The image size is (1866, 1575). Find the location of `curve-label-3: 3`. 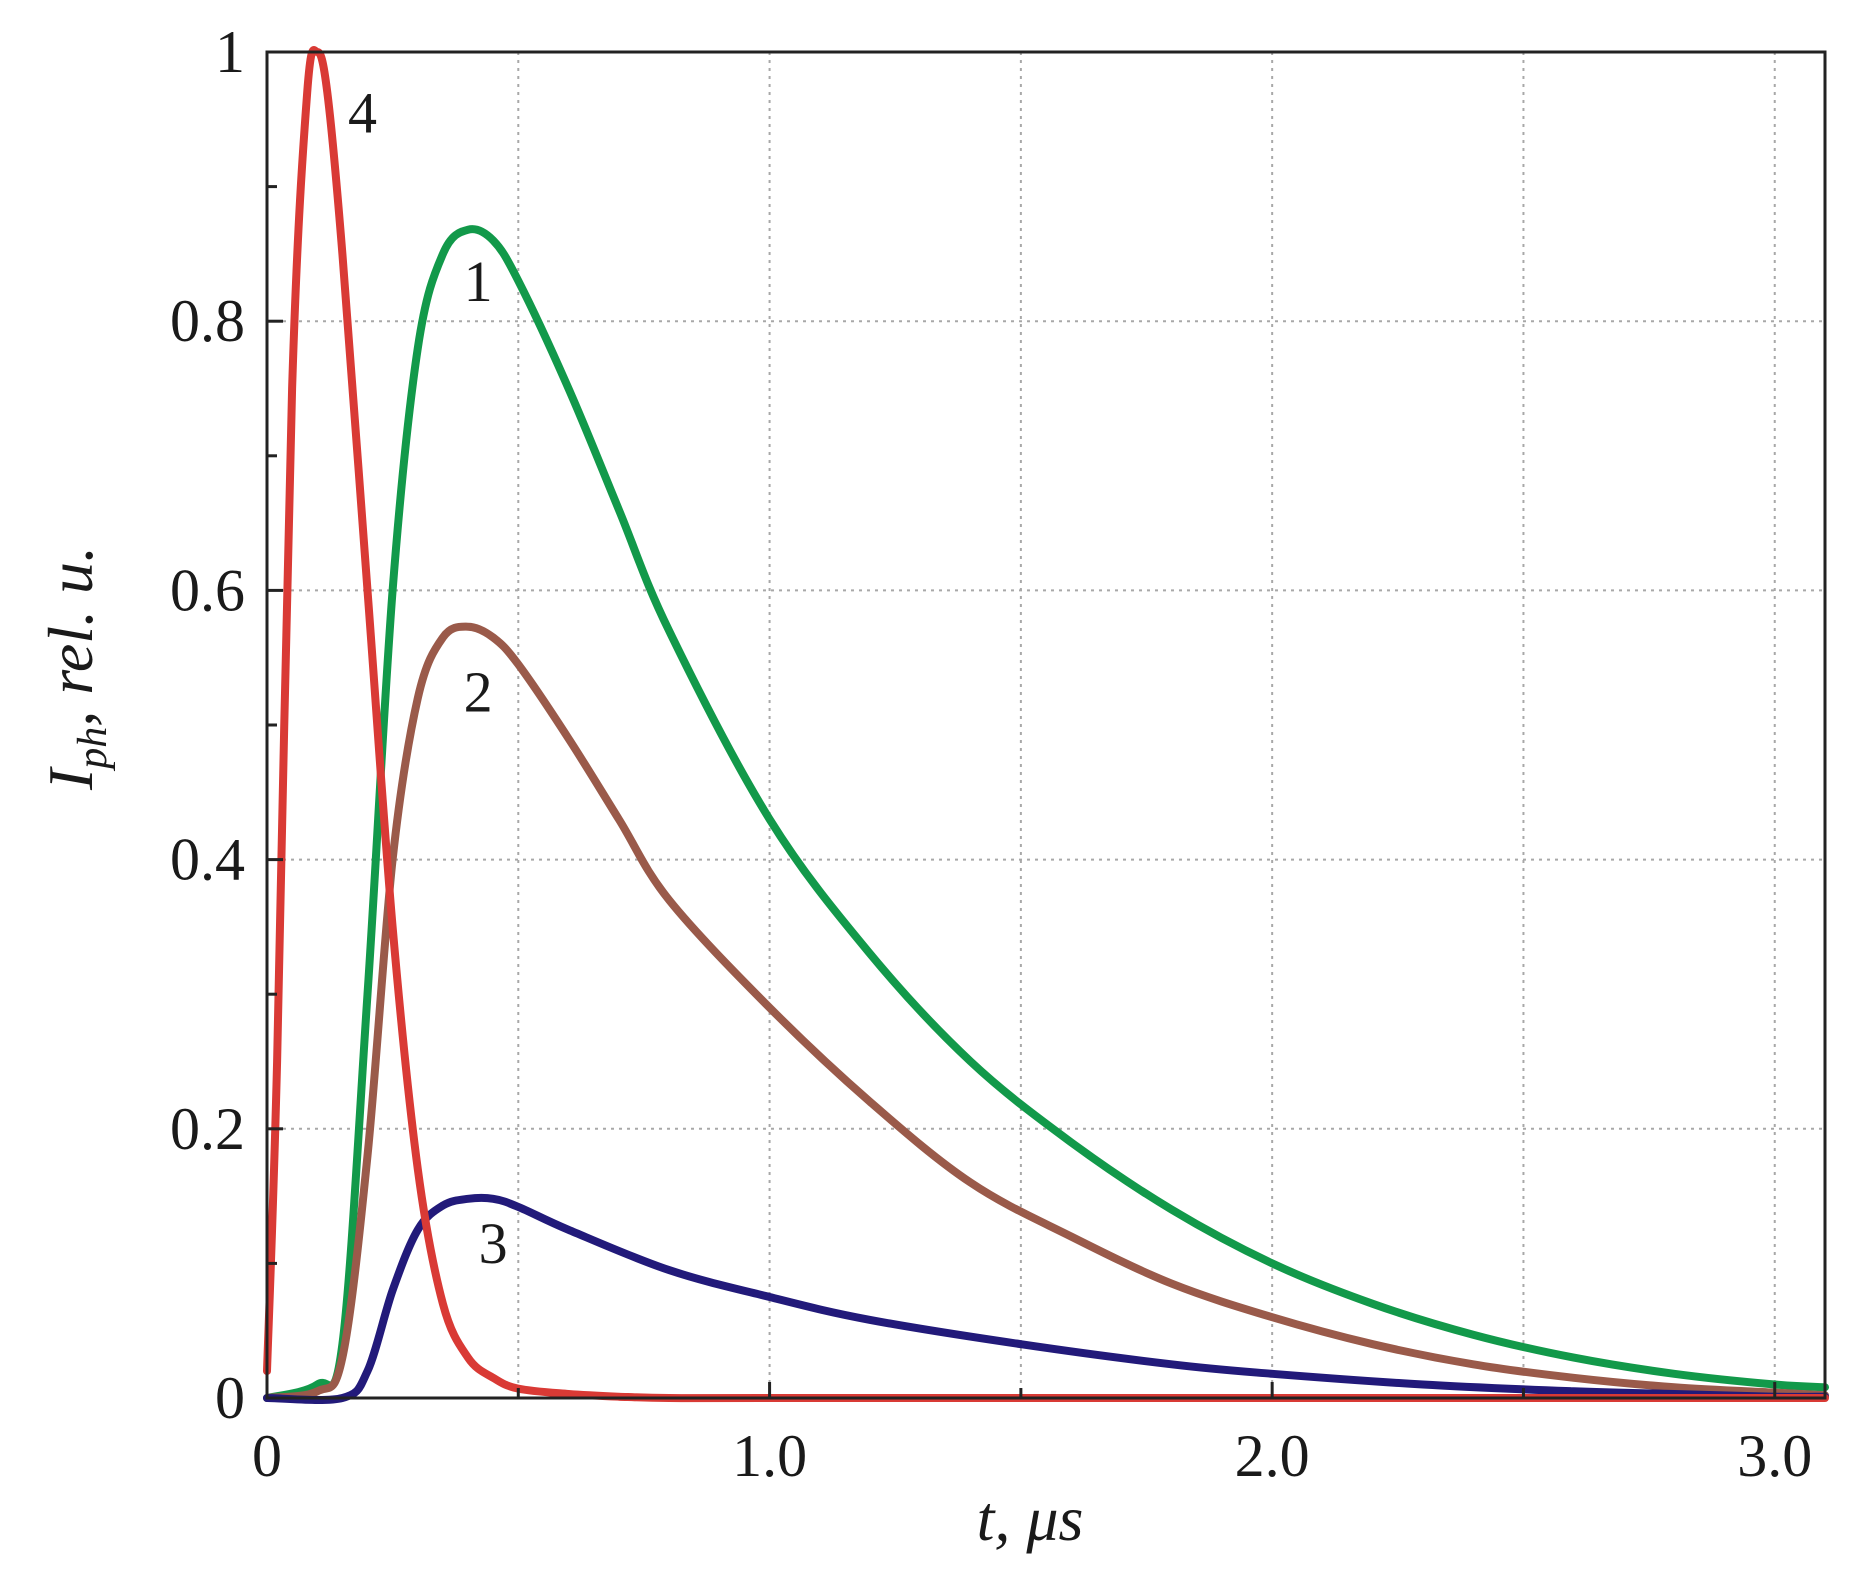

curve-label-3: 3 is located at coordinates (493, 1243).